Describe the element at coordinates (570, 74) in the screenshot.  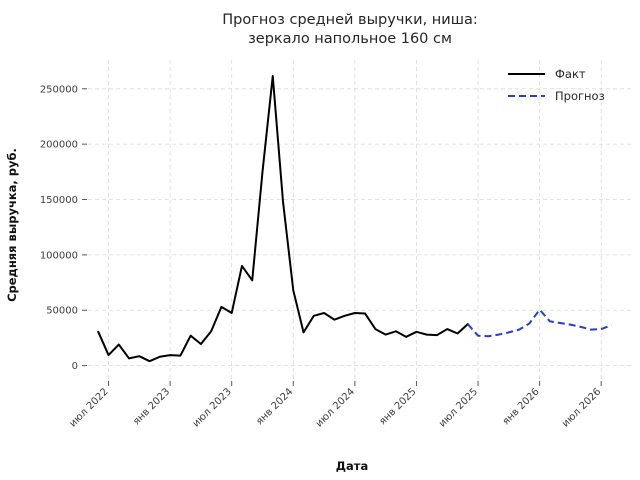
I see `legend-label-fact: Факт` at that location.